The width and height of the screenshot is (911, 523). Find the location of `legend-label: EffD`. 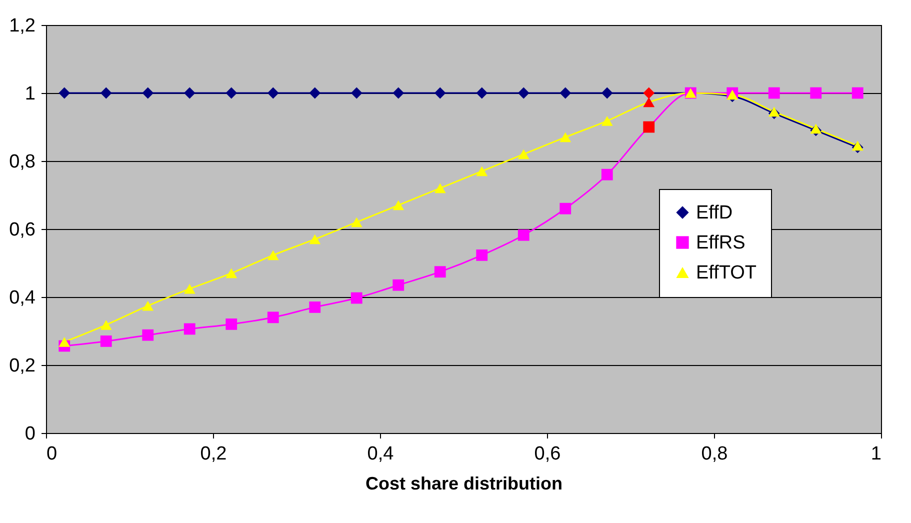

legend-label: EffD is located at coordinates (714, 213).